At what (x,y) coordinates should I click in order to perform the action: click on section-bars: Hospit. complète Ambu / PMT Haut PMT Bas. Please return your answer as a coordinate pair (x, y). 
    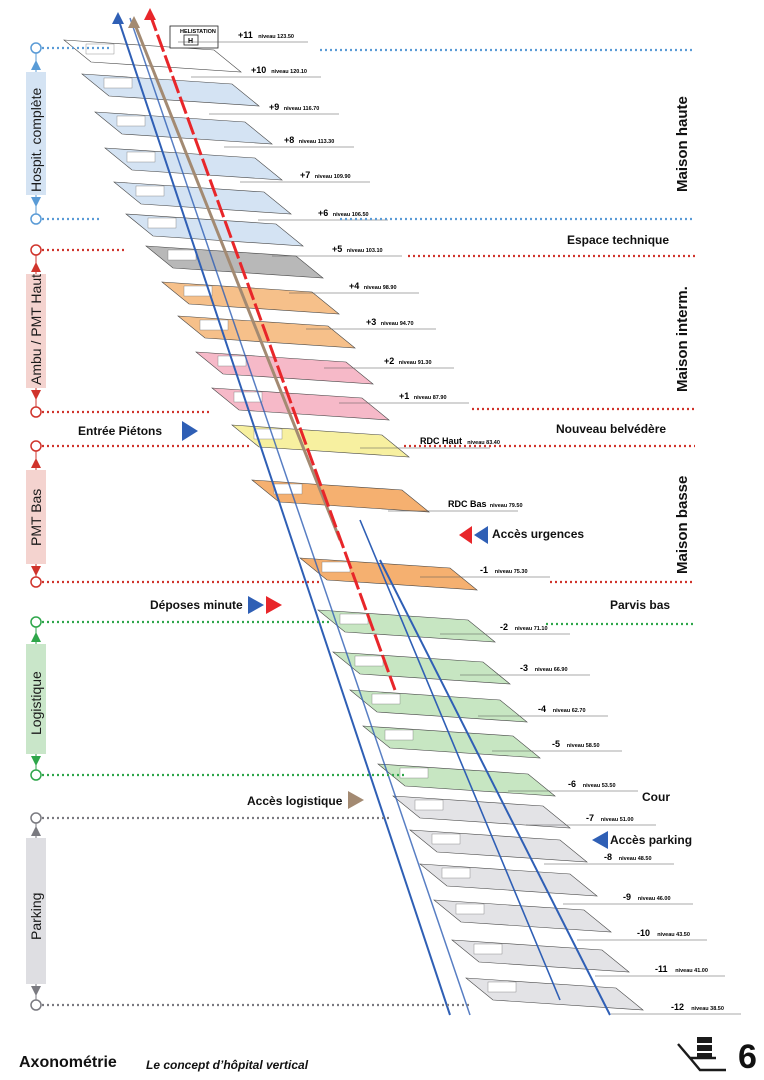
    Looking at the image, I should click on (36, 526).